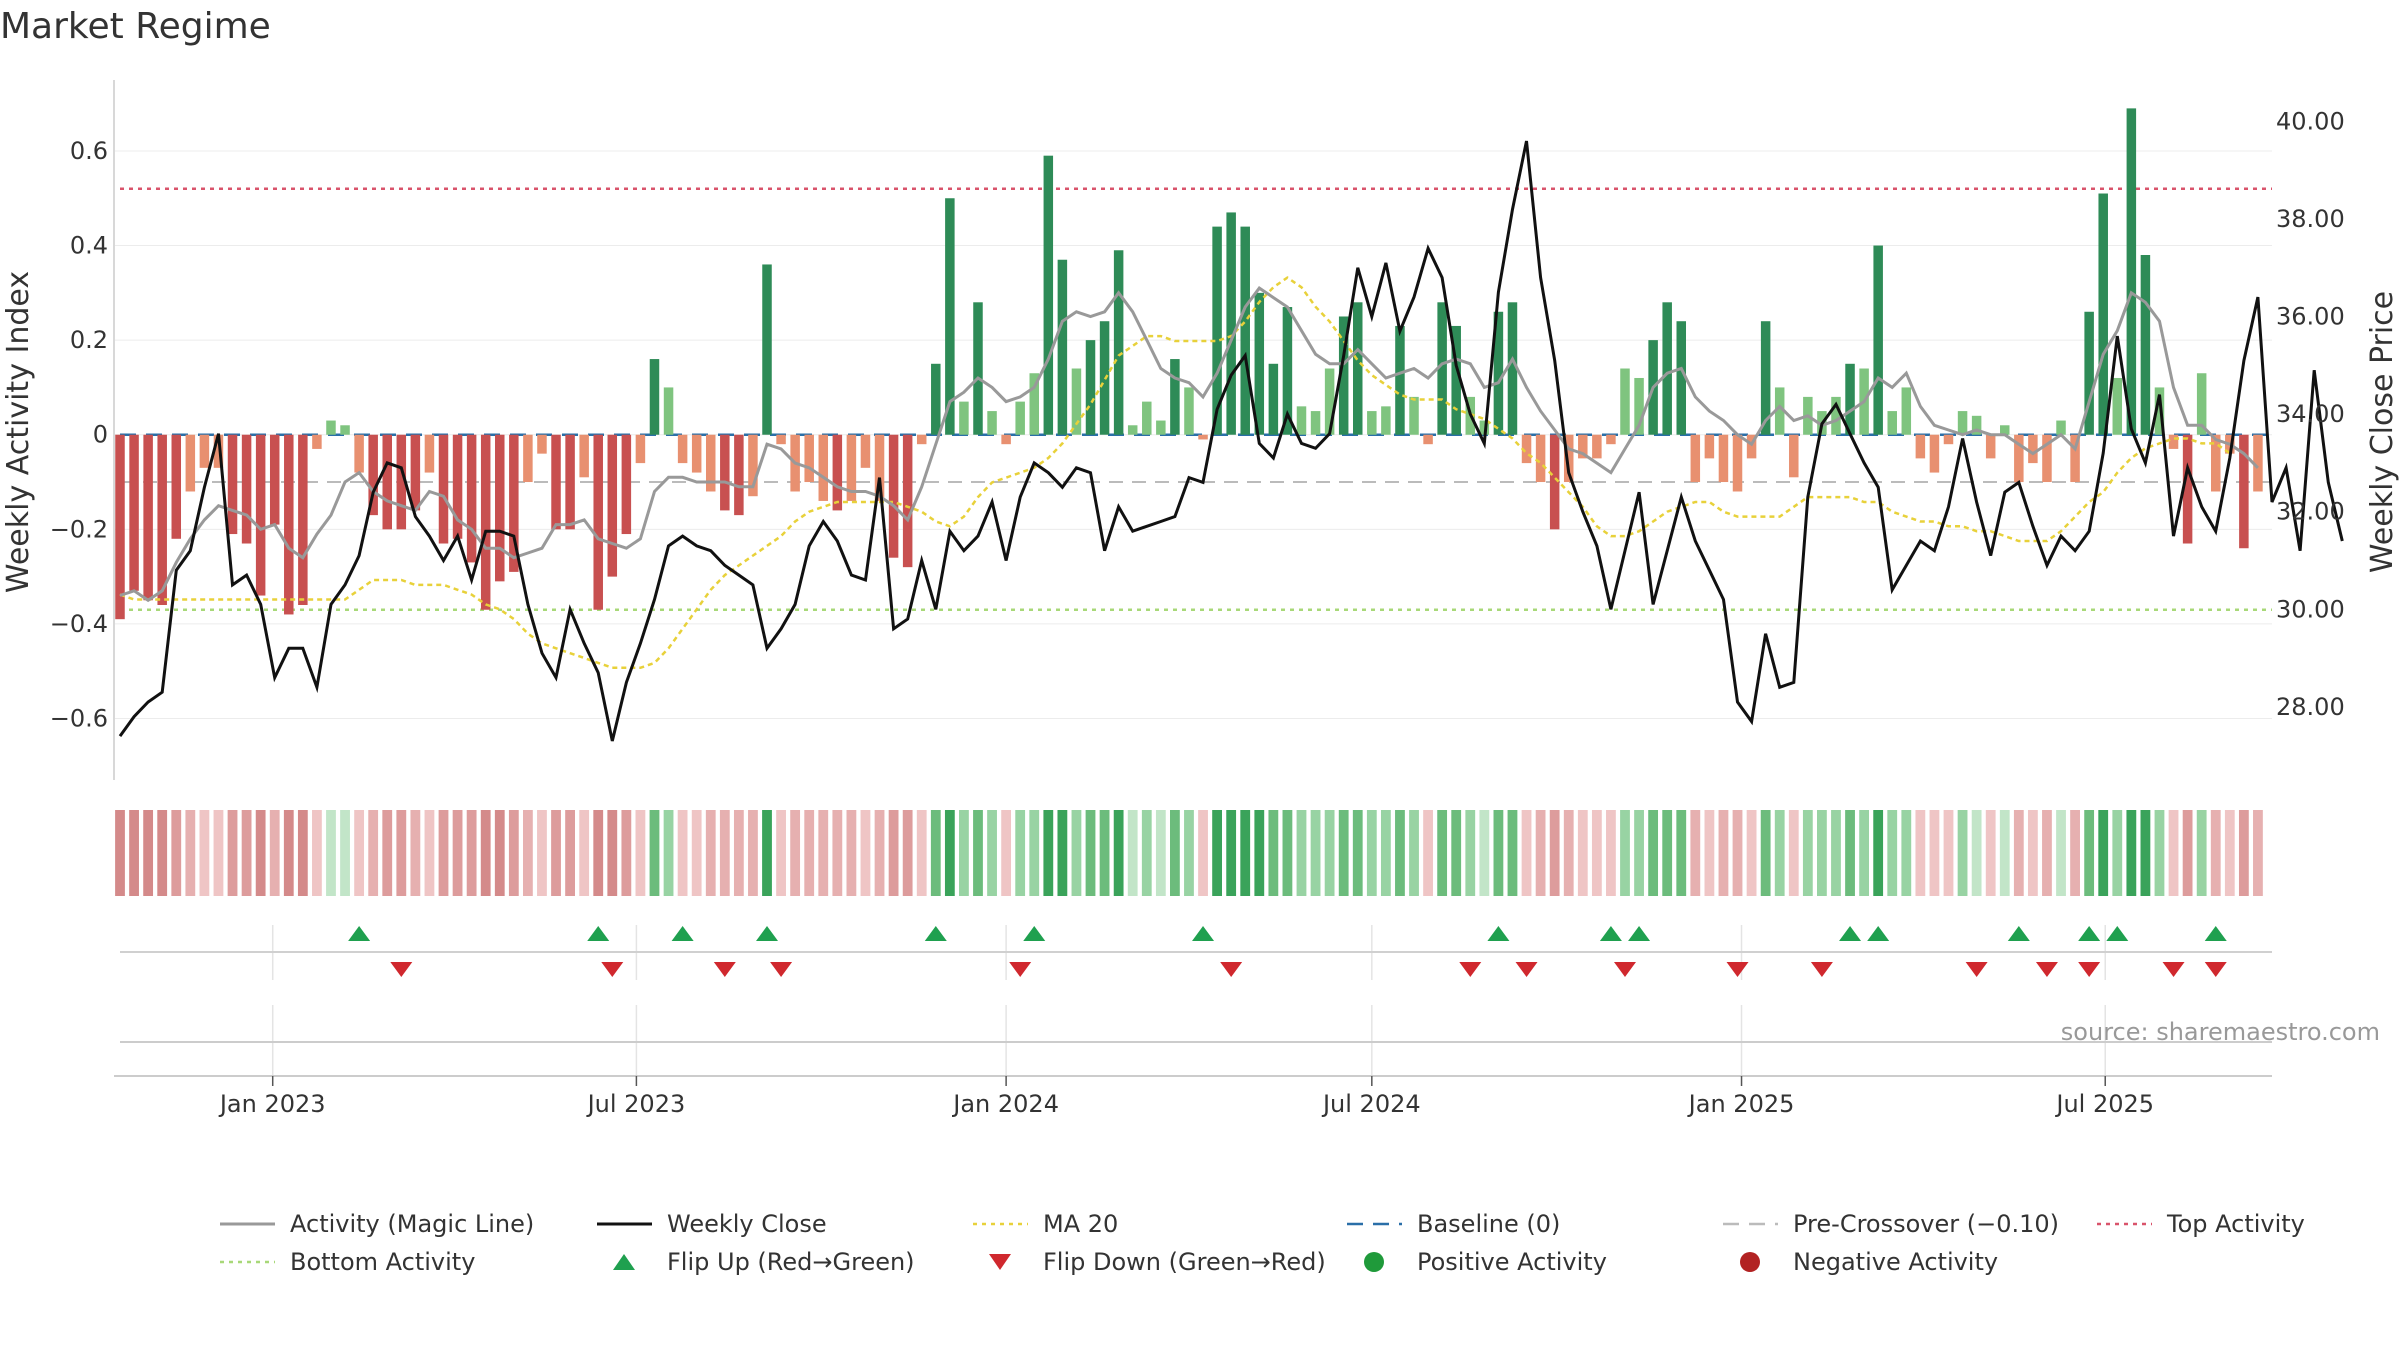 The image size is (2400, 1350). I want to click on legend-label: Top Activity, so click(2235, 1224).